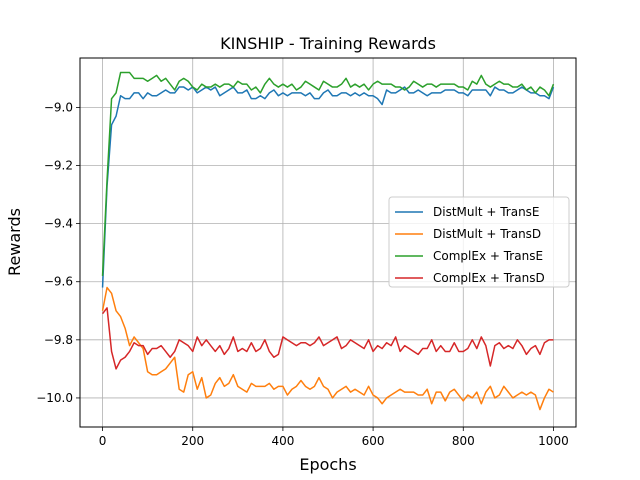 The height and width of the screenshot is (480, 640). I want to click on x-tick-label: 400, so click(282, 441).